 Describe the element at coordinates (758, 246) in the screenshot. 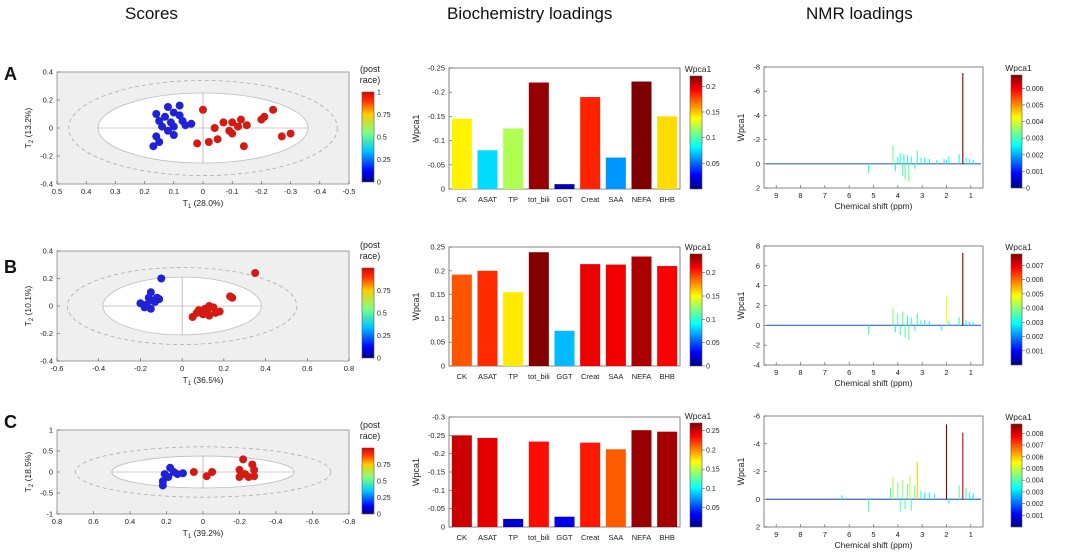

I see `y-tick-label: 8` at that location.